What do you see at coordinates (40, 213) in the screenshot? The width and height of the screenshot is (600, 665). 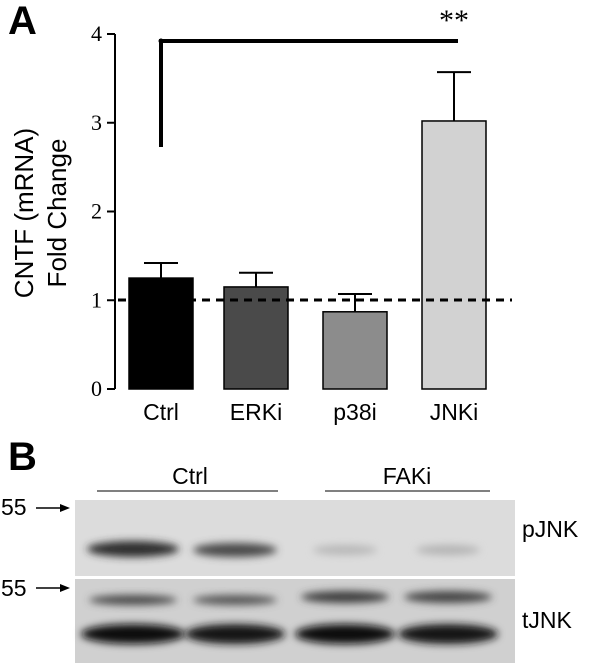 I see `y-axis-label: CNTF (mRNA) Fold Change` at bounding box center [40, 213].